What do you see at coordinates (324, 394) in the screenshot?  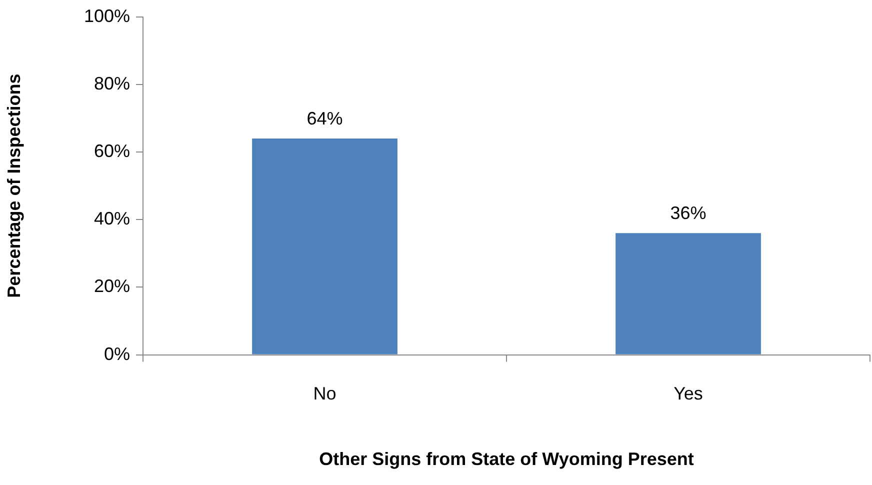 I see `x-tick-label: No` at bounding box center [324, 394].